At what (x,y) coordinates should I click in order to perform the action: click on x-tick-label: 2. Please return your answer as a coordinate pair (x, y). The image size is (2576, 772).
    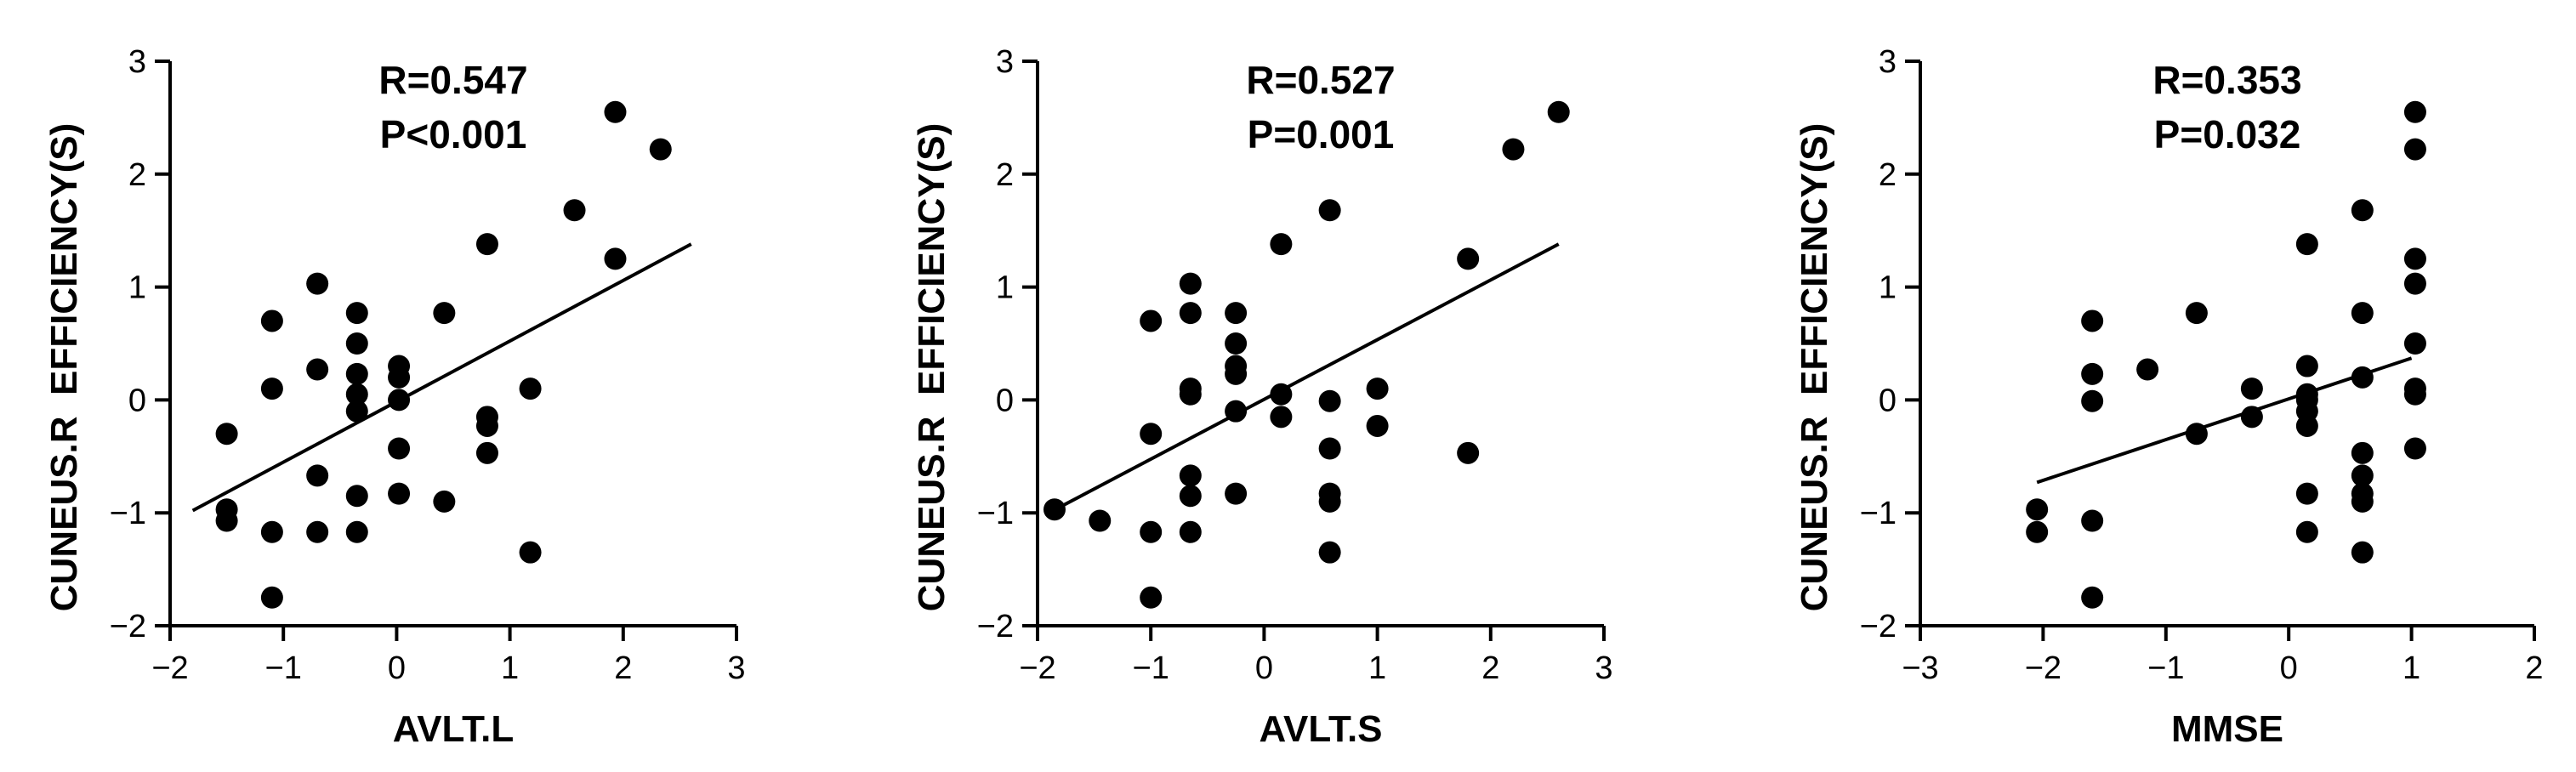
    Looking at the image, I should click on (623, 668).